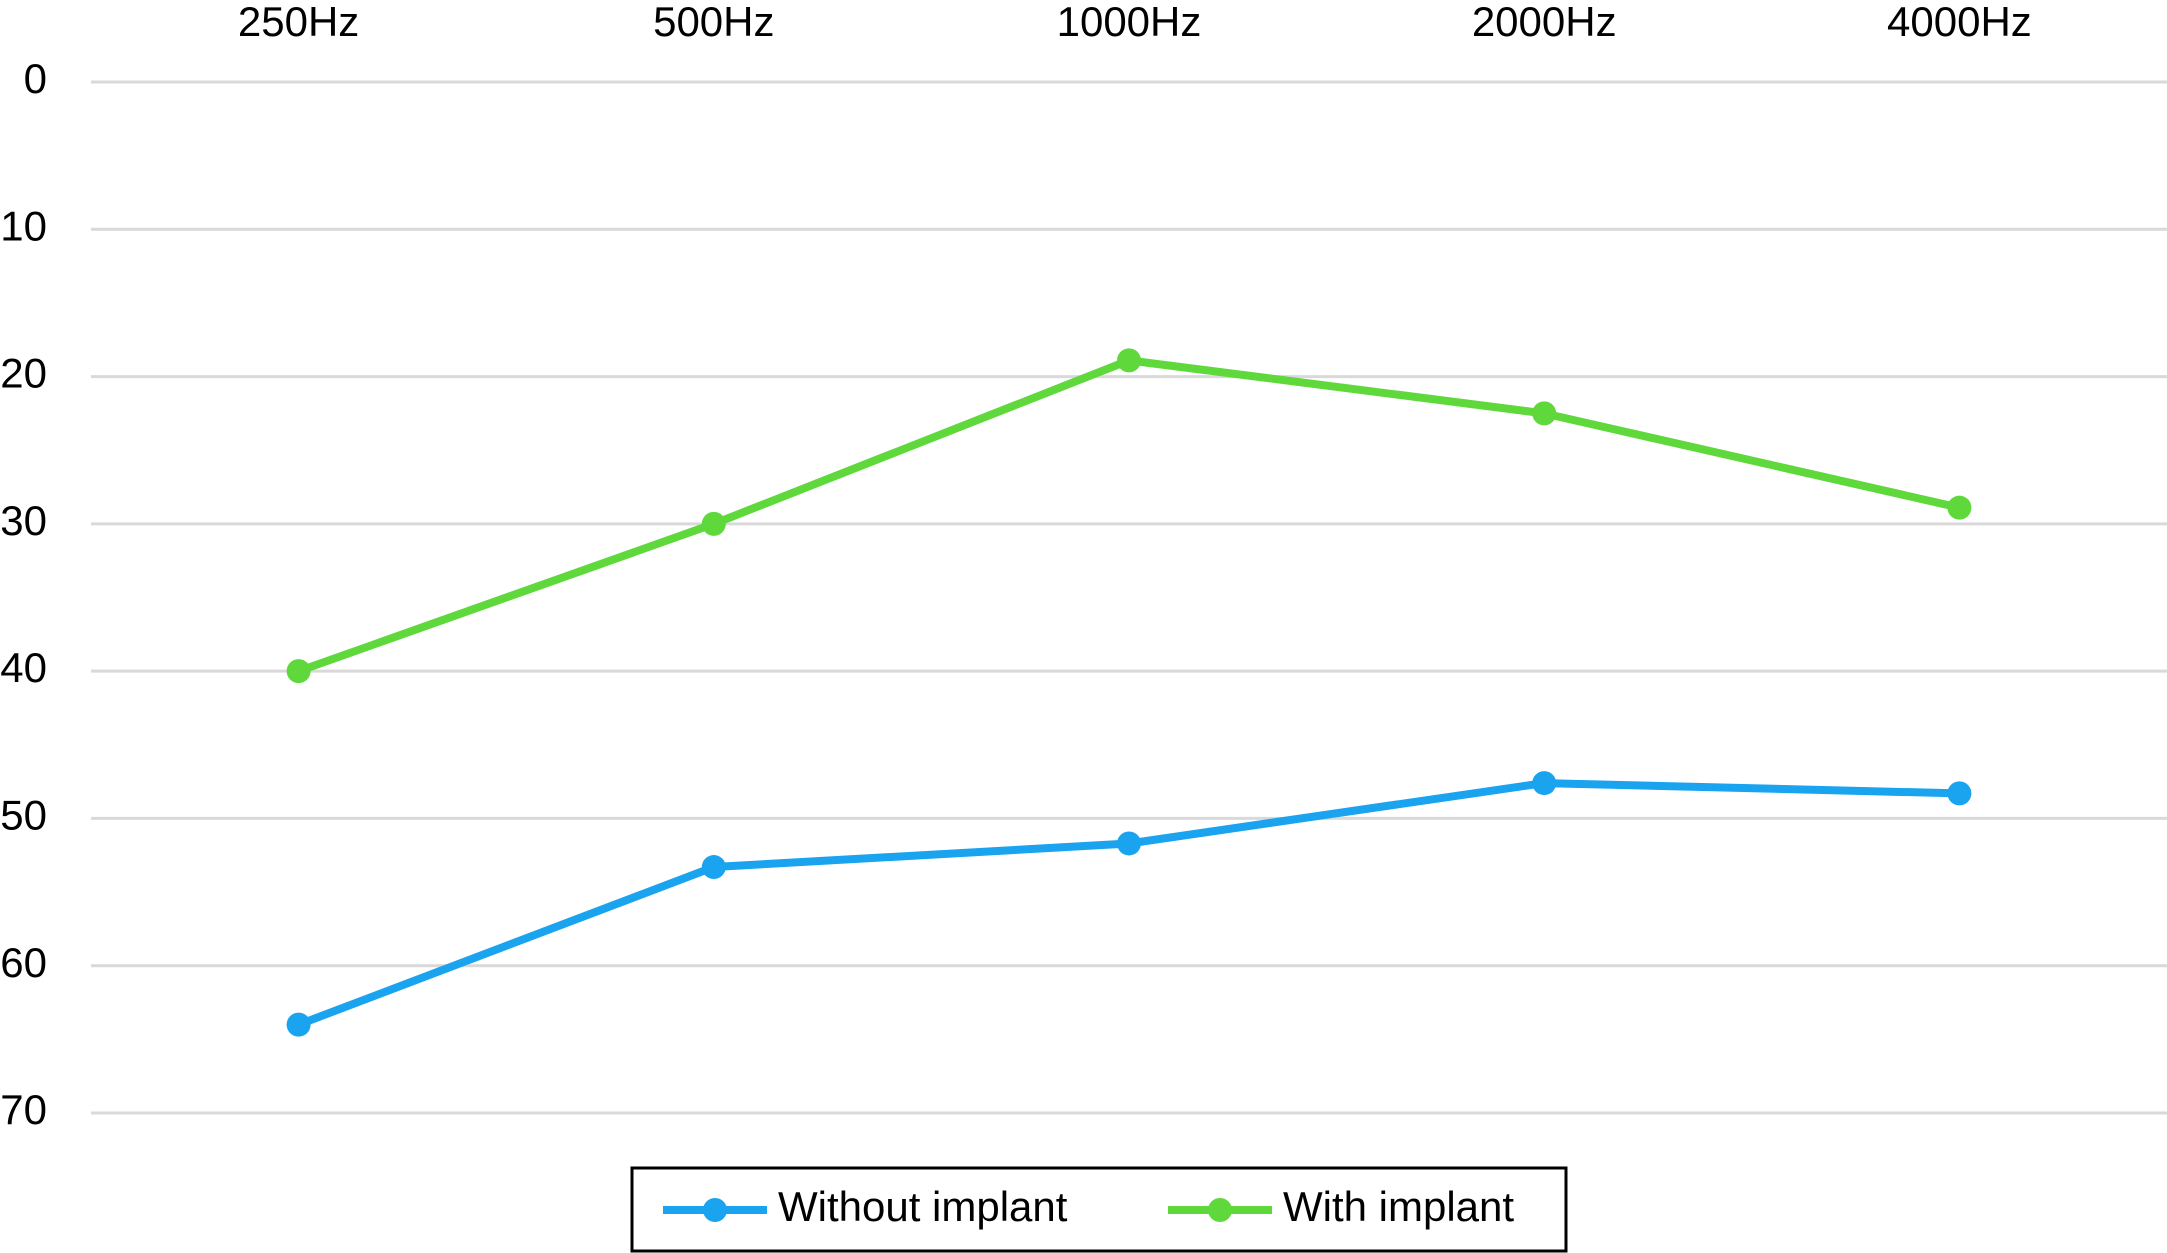  I want to click on legend-box, so click(1099, 1209).